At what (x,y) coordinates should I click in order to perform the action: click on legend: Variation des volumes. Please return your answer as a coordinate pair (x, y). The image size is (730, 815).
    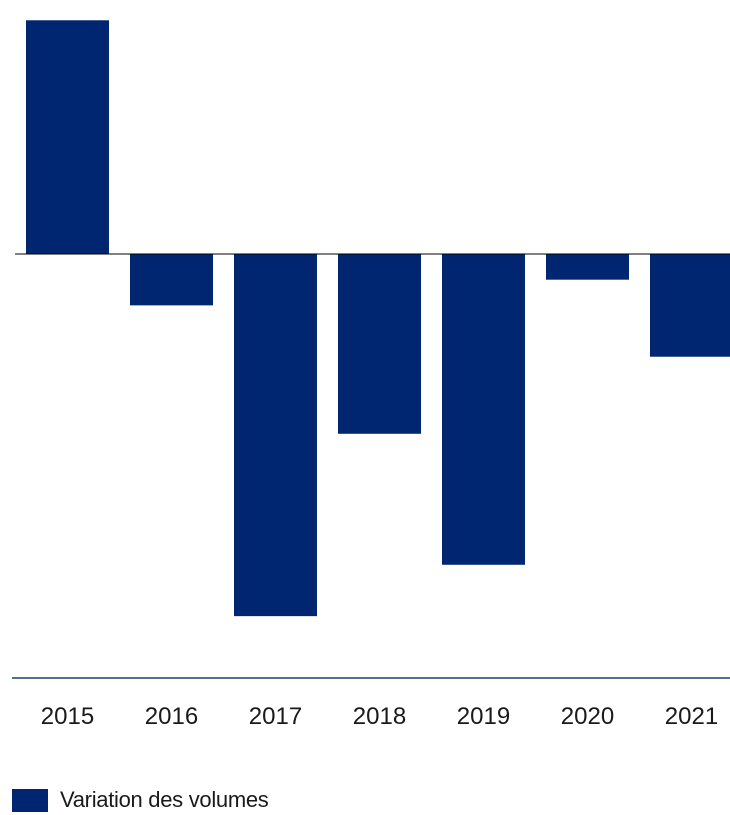
    Looking at the image, I should click on (140, 800).